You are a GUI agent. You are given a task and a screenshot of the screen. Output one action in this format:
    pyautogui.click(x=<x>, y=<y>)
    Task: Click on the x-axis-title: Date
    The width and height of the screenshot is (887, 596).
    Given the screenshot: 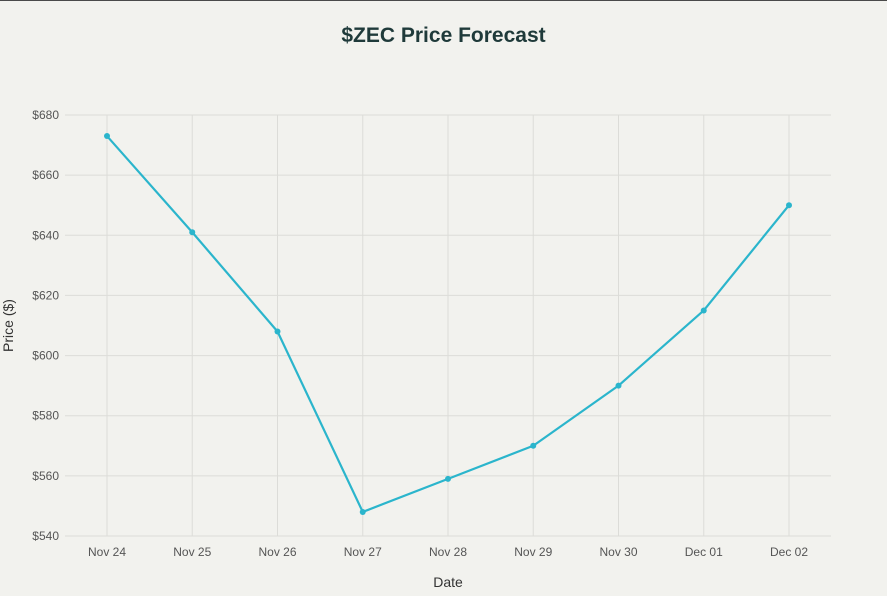 What is the action you would take?
    pyautogui.click(x=448, y=582)
    